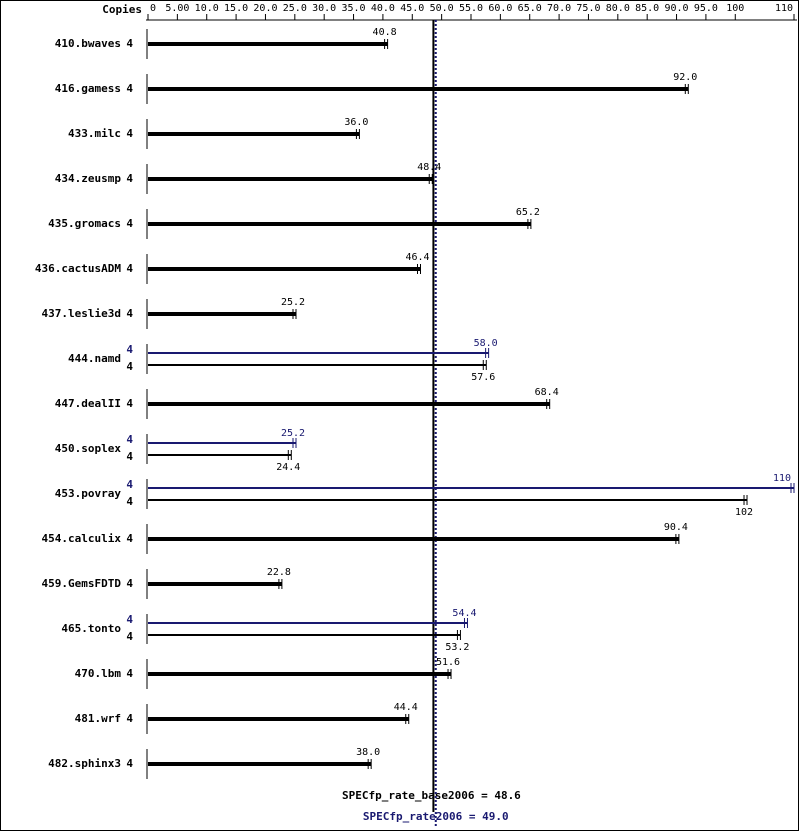 The height and width of the screenshot is (831, 799). I want to click on reference-label: SPECfp_rate_base2006 = 48.6, so click(431, 795).